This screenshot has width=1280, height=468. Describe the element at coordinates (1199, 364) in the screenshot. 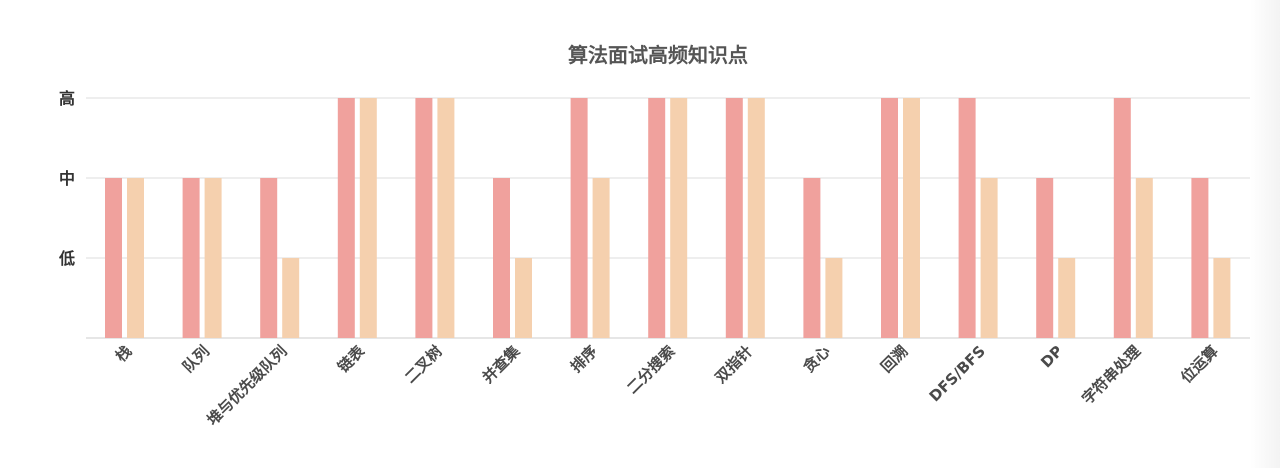

I see `x-tick-label: 位运算` at that location.